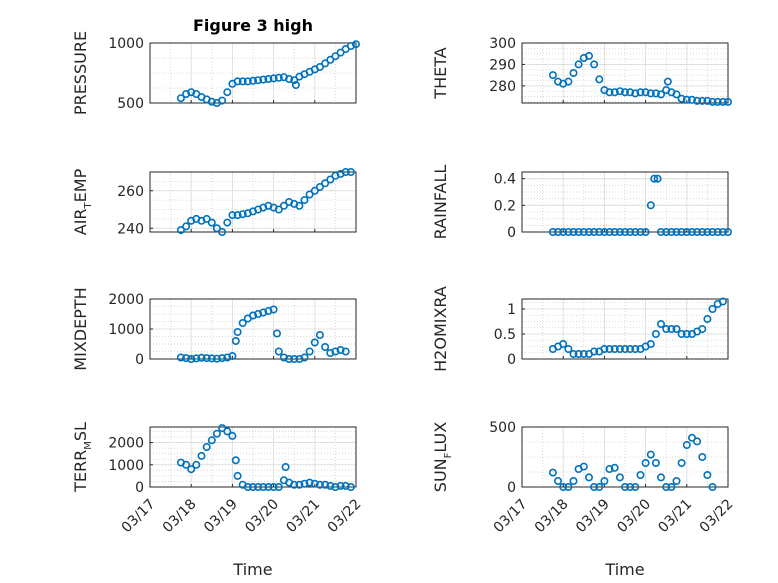 This screenshot has width=778, height=583. What do you see at coordinates (80, 328) in the screenshot?
I see `y-axis-label: MIXDEPTH` at bounding box center [80, 328].